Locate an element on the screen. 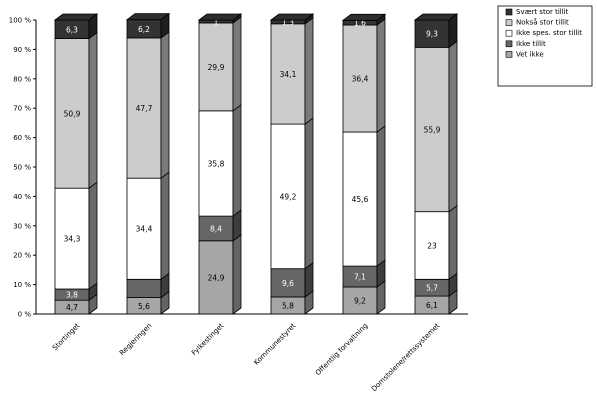 The height and width of the screenshot is (408, 597). y-tick-label: 0 % is located at coordinates (25, 315).